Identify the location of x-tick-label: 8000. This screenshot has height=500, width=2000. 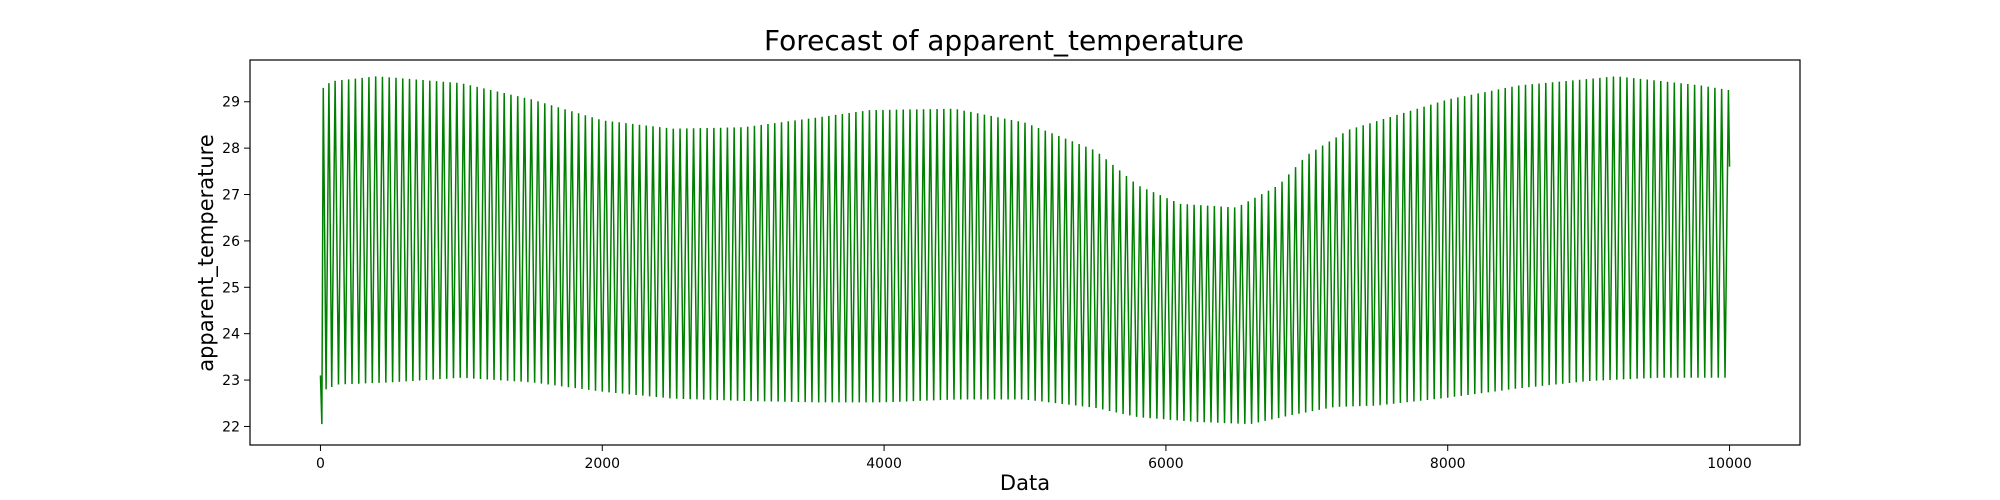
(1448, 464).